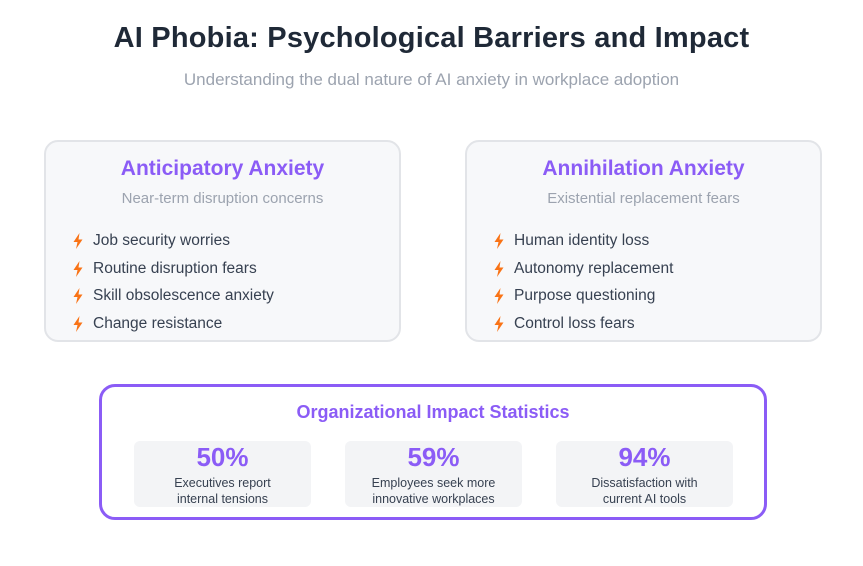  I want to click on list-item-label: Skill obsolescence anxiety, so click(183, 296).